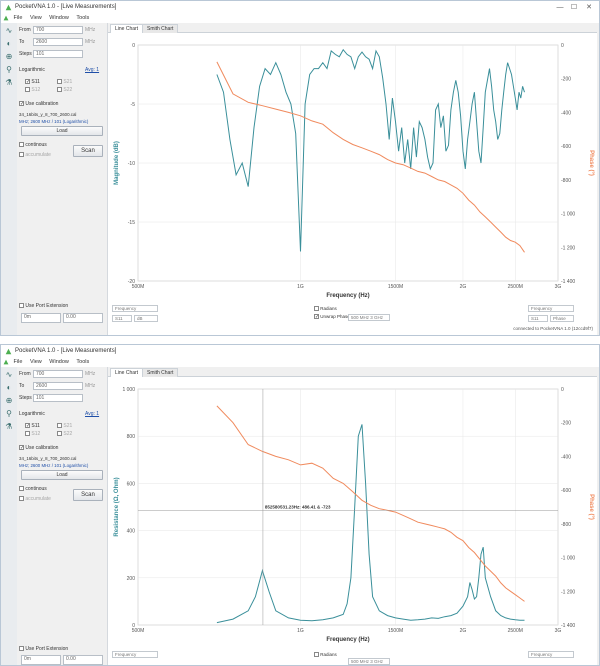 Image resolution: width=600 pixels, height=666 pixels. I want to click on steps-input: 101, so click(58, 54).